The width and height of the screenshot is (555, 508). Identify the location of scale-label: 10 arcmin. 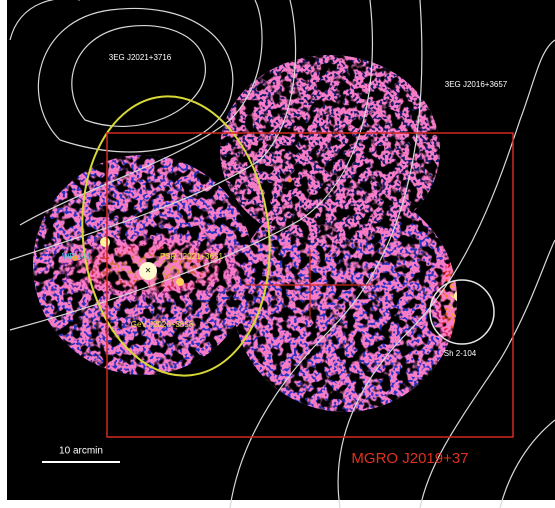
(81, 451).